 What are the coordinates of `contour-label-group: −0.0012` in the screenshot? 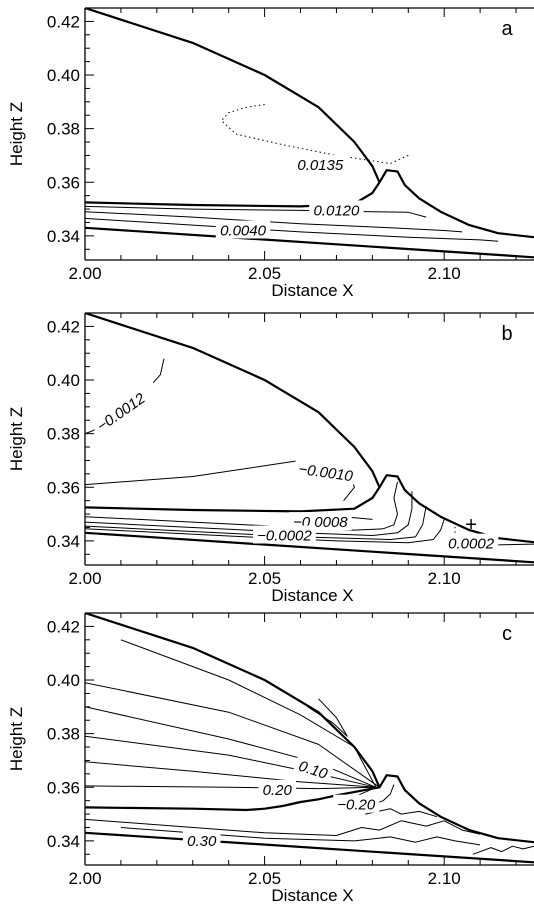 It's located at (120, 411).